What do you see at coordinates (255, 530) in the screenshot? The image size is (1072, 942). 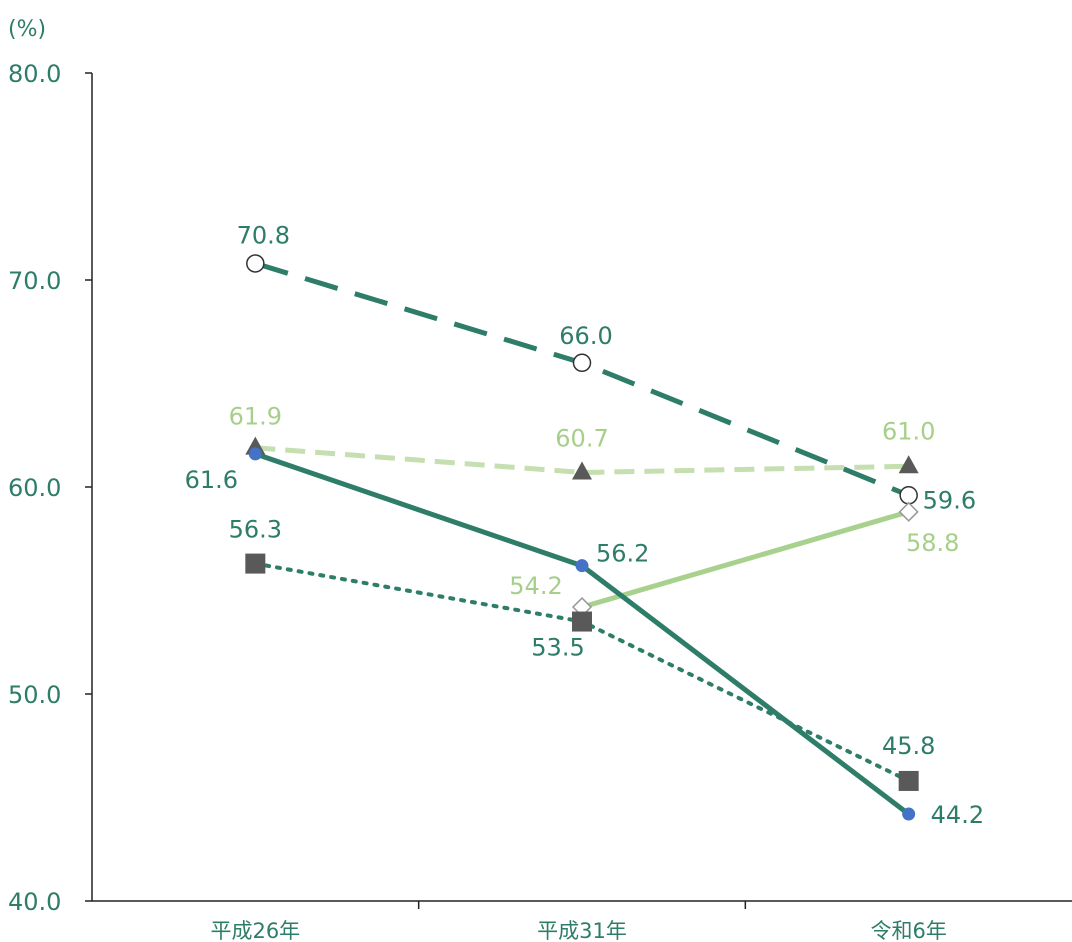 I see `data-label: 56.3` at bounding box center [255, 530].